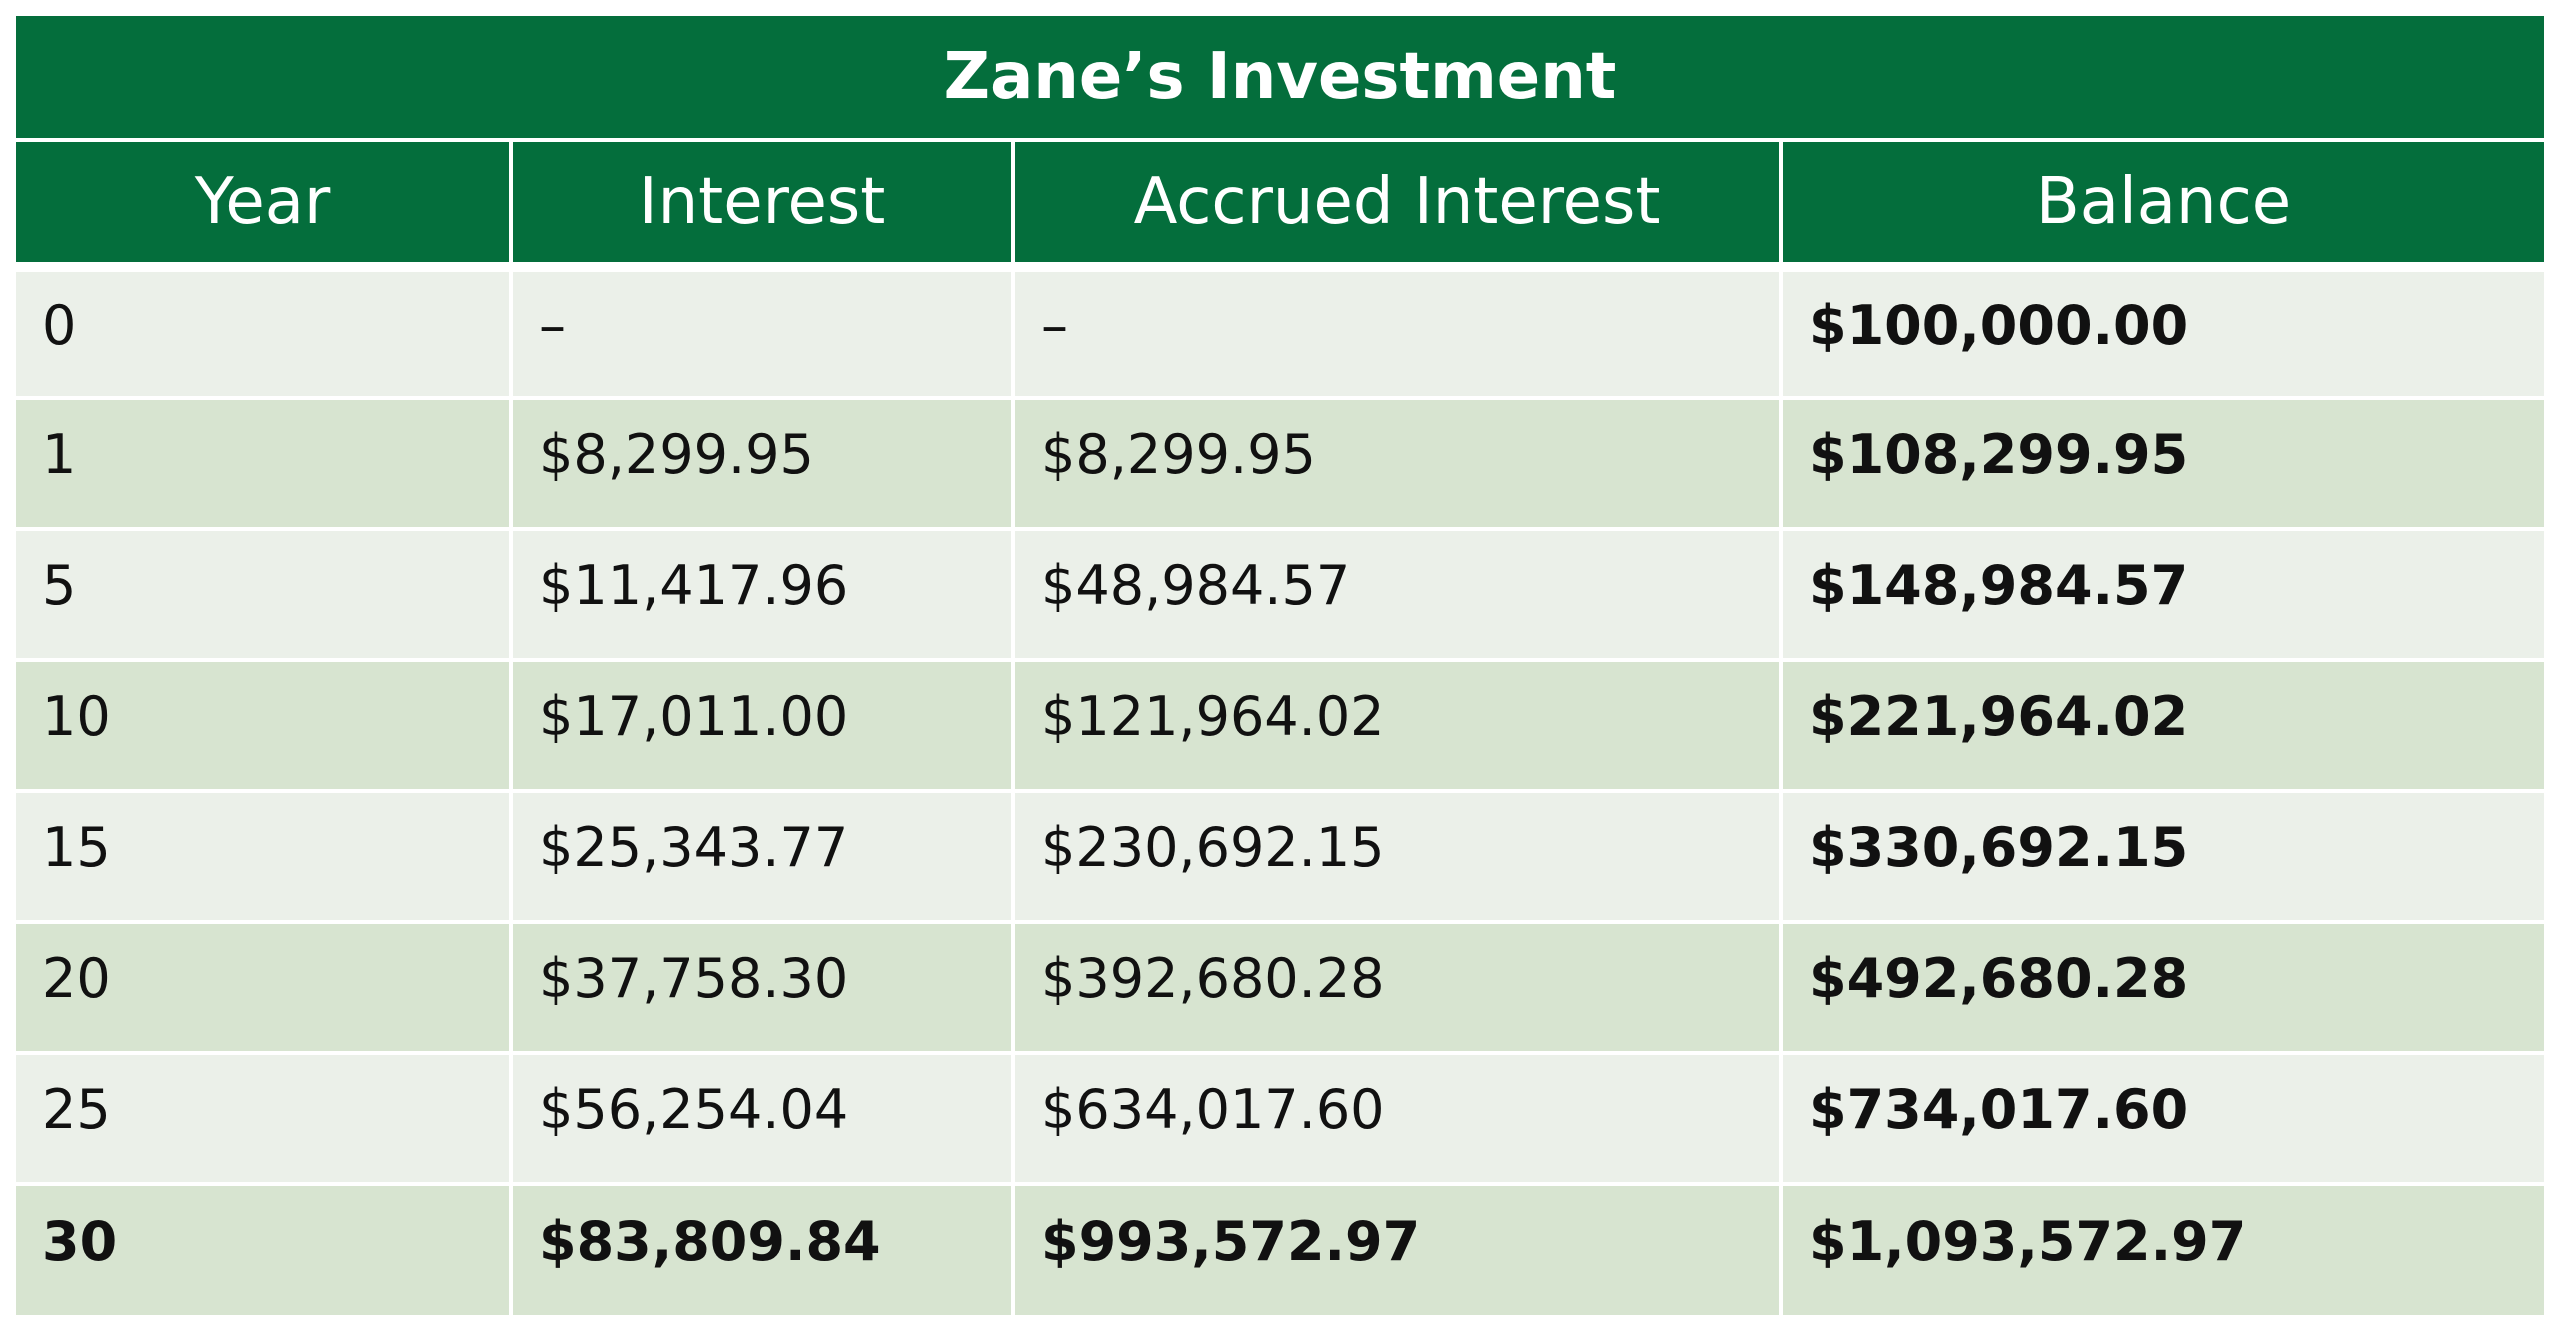  I want to click on table-title-row: Zane’s Investment, so click(1280, 79).